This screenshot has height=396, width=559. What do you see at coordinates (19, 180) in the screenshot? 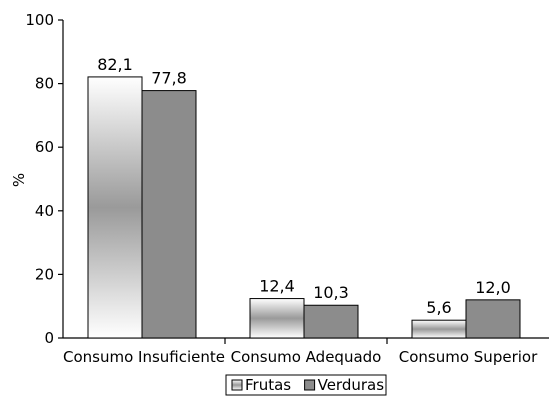
I see `y-axis-title: %` at bounding box center [19, 180].